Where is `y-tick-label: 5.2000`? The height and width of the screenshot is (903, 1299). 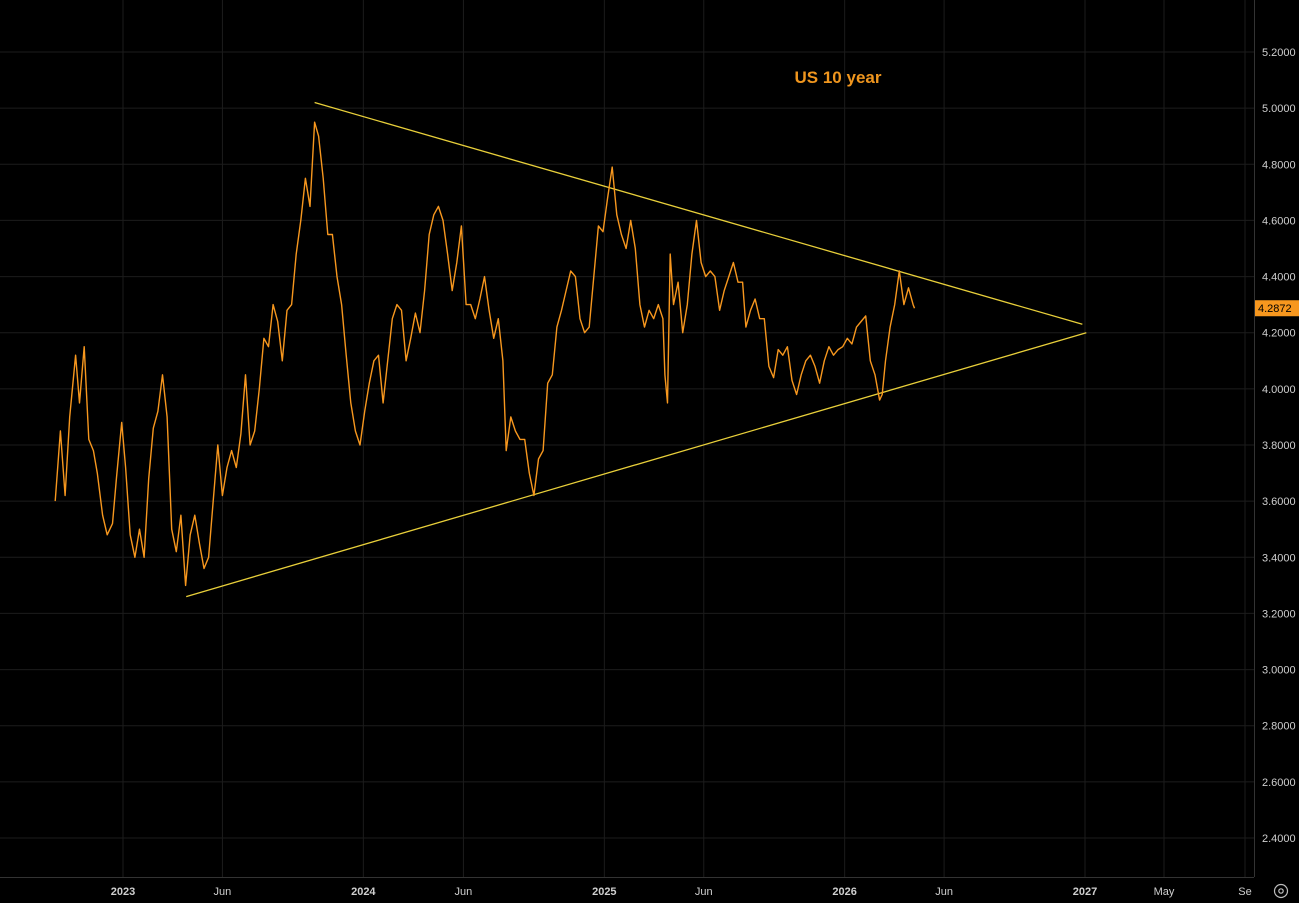 y-tick-label: 5.2000 is located at coordinates (1279, 53).